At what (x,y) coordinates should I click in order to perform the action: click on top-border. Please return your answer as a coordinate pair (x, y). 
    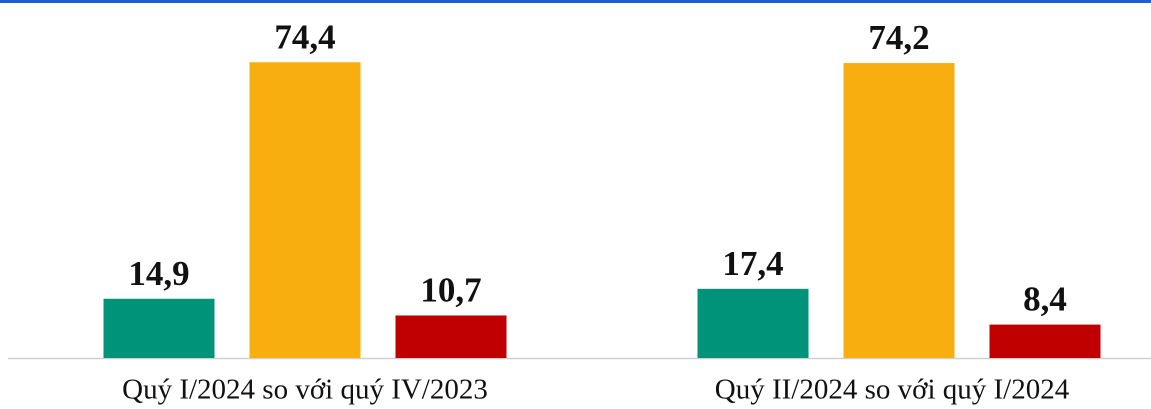
    Looking at the image, I should click on (575, 1).